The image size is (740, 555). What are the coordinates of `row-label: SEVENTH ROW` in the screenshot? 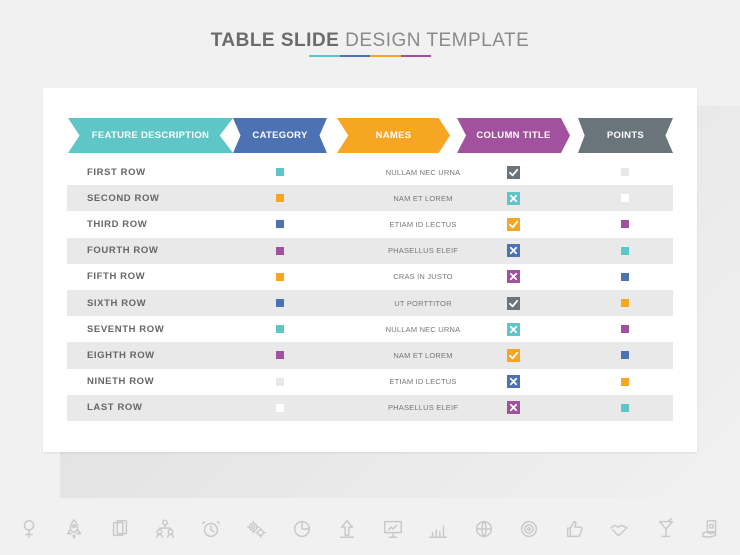 It's located at (126, 329).